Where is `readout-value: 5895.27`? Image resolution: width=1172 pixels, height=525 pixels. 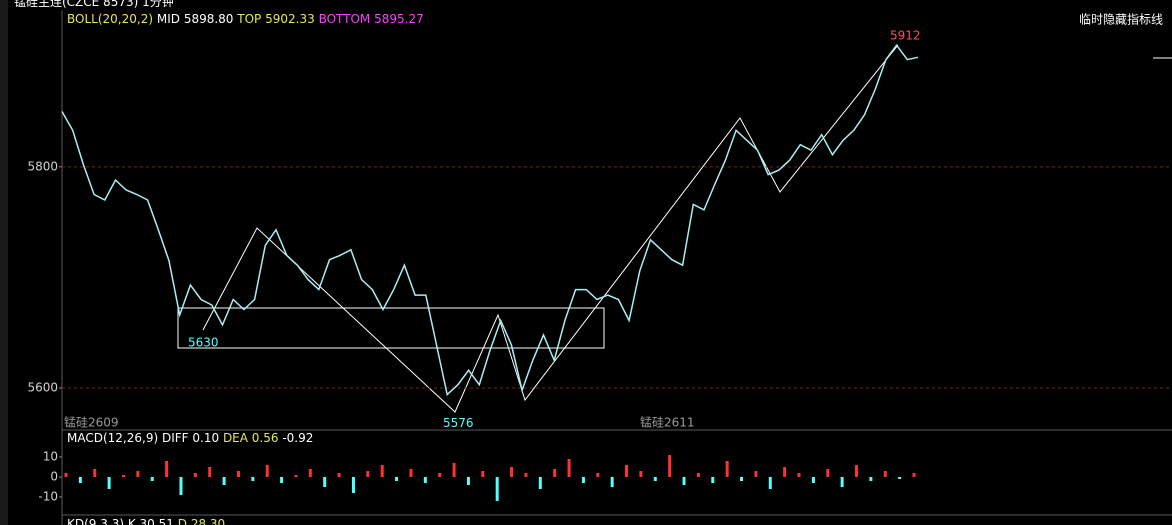
readout-value: 5895.27 is located at coordinates (399, 19).